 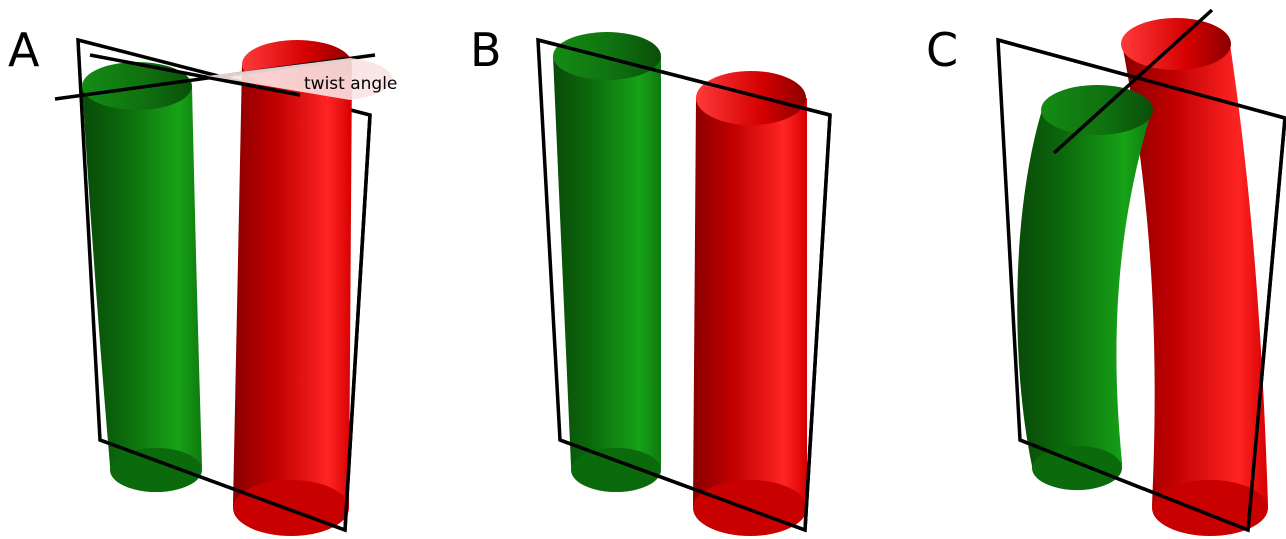 What do you see at coordinates (682, 485) in the screenshot?
I see `reference-plane-b-front-edge` at bounding box center [682, 485].